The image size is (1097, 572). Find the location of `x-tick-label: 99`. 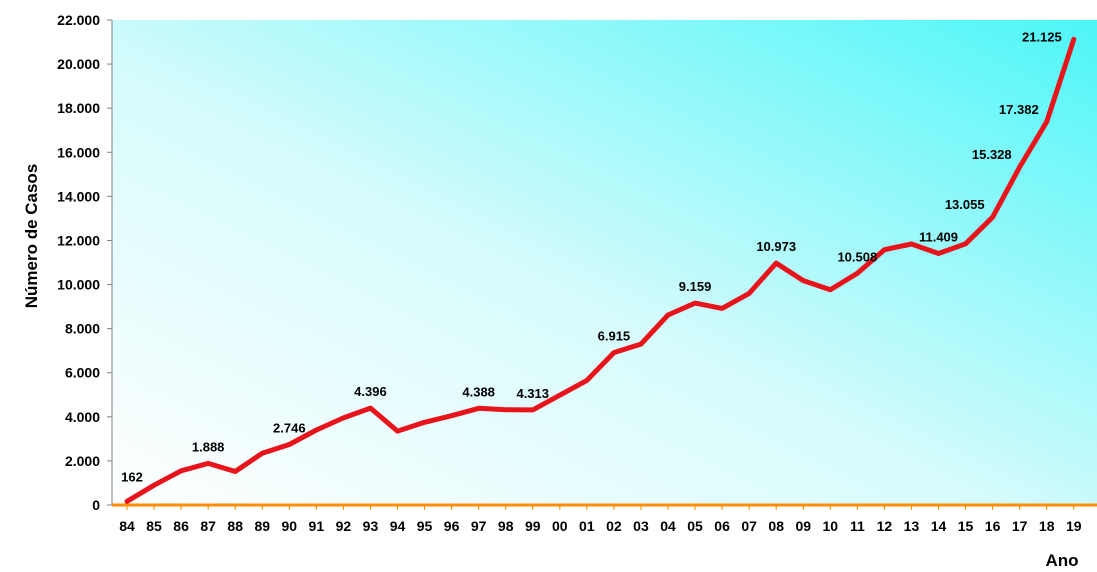

x-tick-label: 99 is located at coordinates (533, 526).